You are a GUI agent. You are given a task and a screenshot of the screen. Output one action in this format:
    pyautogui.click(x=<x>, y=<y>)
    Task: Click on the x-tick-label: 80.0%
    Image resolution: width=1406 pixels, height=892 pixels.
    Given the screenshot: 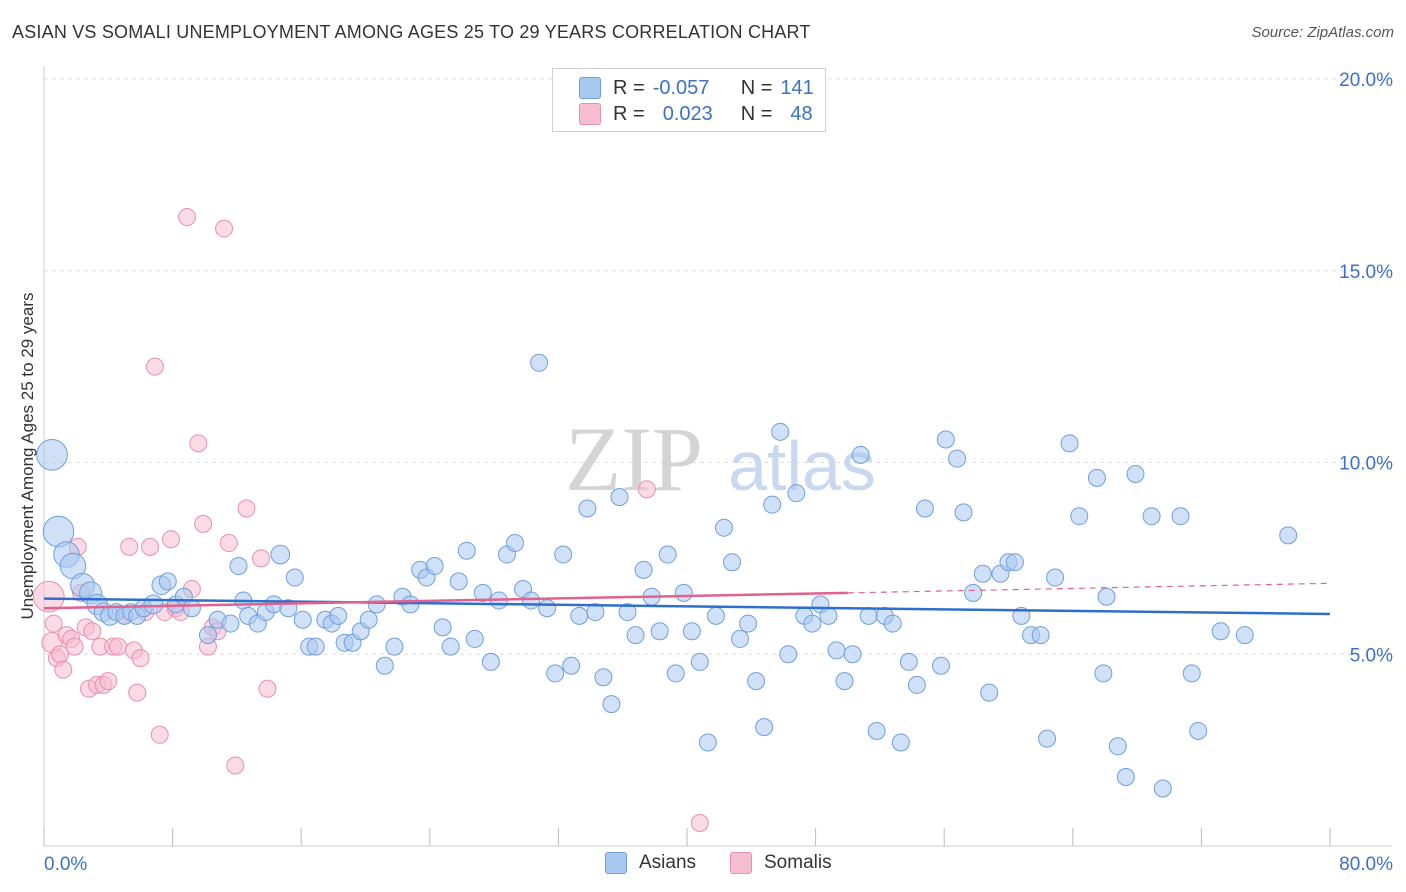 What is the action you would take?
    pyautogui.click(x=1366, y=864)
    